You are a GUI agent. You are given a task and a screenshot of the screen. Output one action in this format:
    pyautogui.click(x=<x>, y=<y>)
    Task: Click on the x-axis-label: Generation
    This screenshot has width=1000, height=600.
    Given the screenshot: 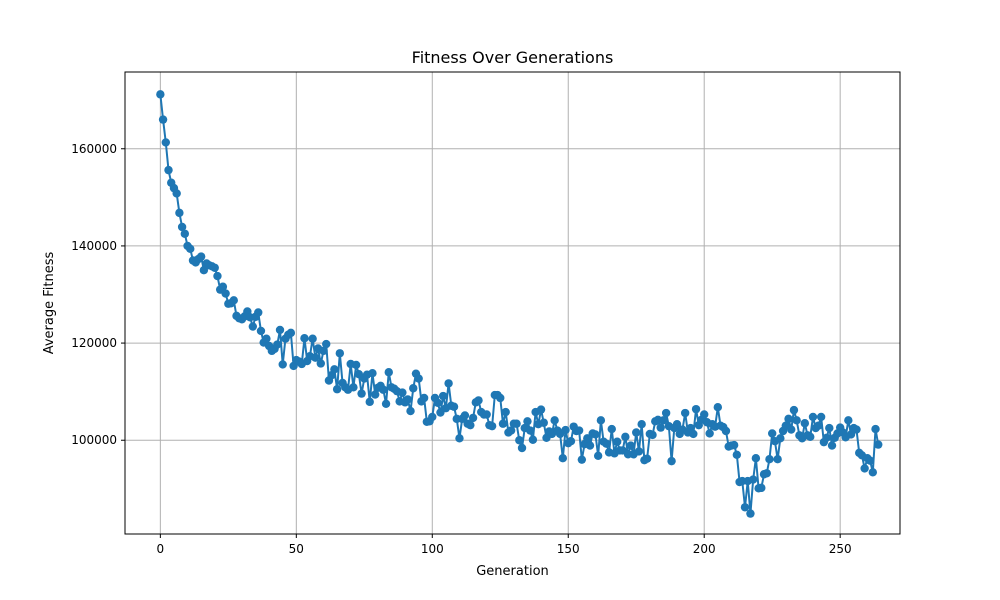 What is the action you would take?
    pyautogui.click(x=512, y=571)
    